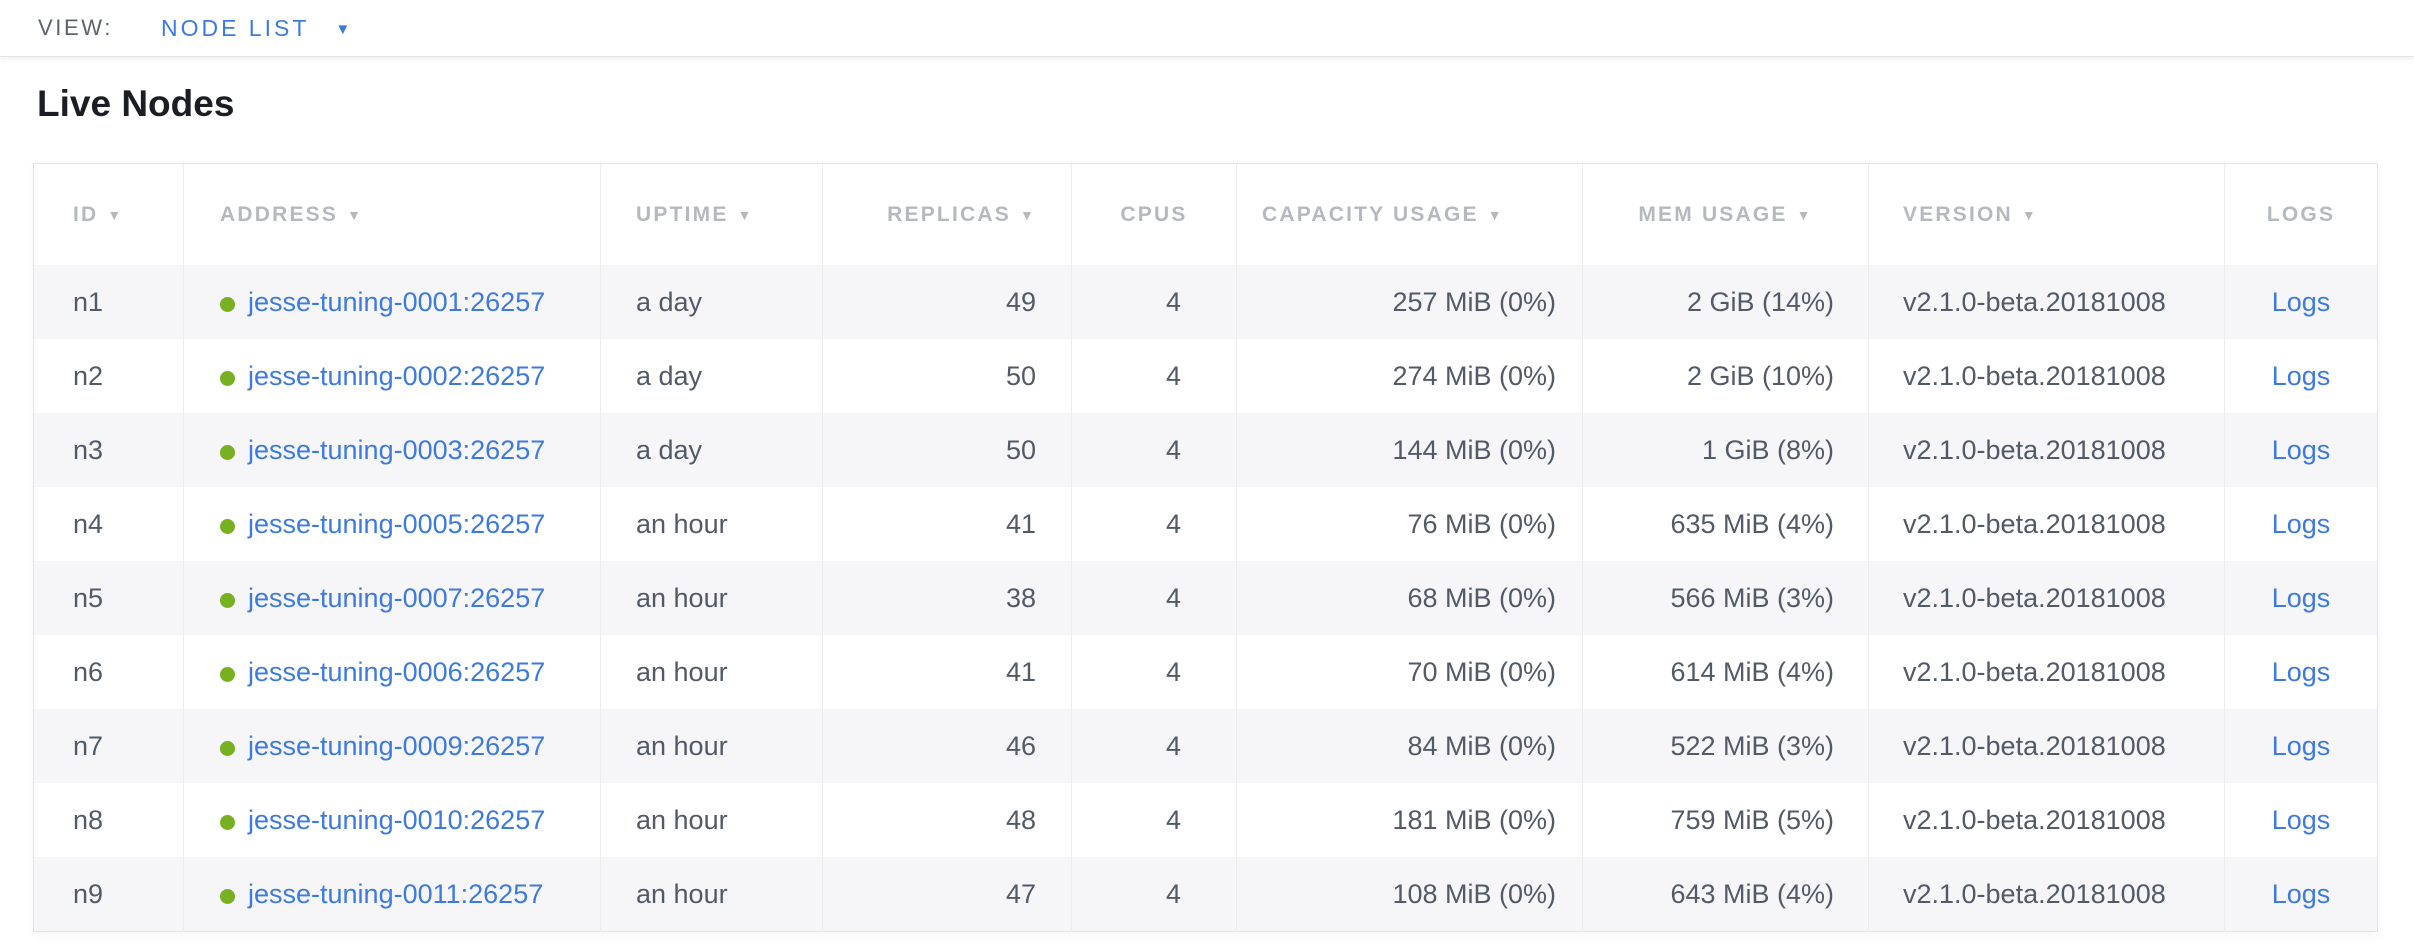 This screenshot has height=948, width=2414. What do you see at coordinates (1725, 820) in the screenshot?
I see `cell-mem_usage: 759 MiB (5%)` at bounding box center [1725, 820].